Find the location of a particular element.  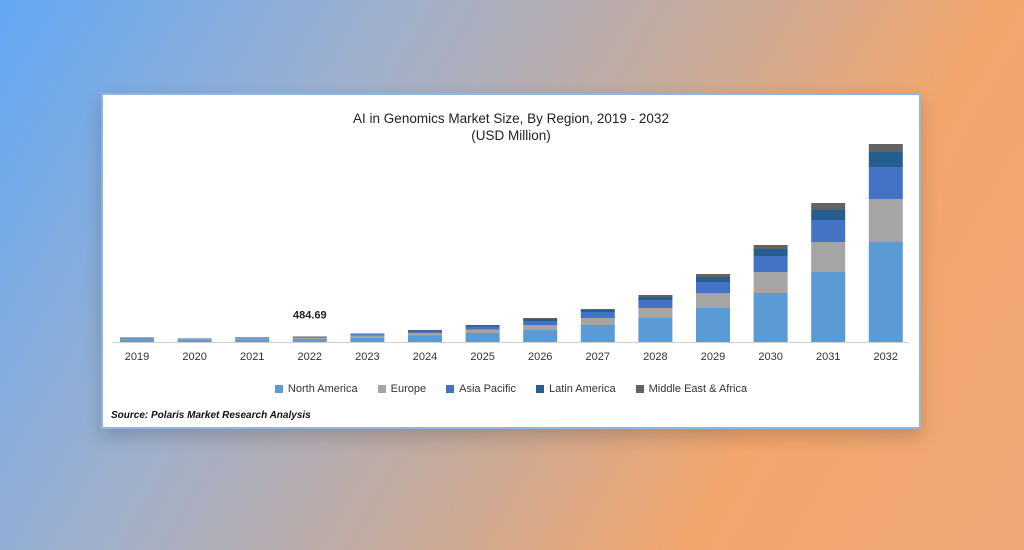

x-tick-label: 2019 is located at coordinates (137, 357).